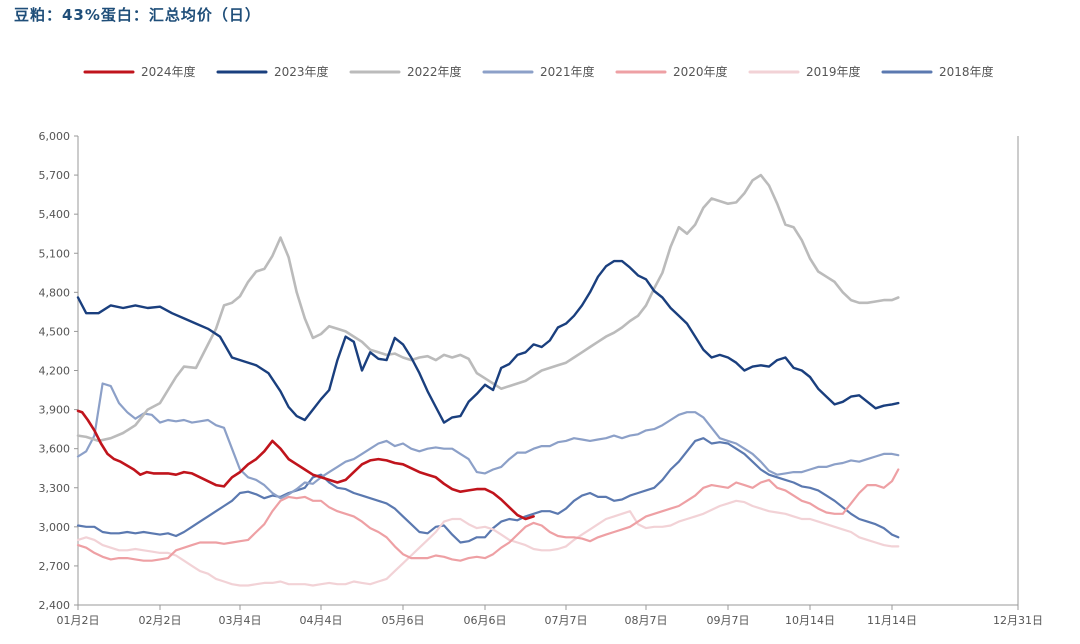 Image resolution: width=1080 pixels, height=644 pixels. What do you see at coordinates (168, 71) in the screenshot?
I see `legend-label: 2024年度` at bounding box center [168, 71].